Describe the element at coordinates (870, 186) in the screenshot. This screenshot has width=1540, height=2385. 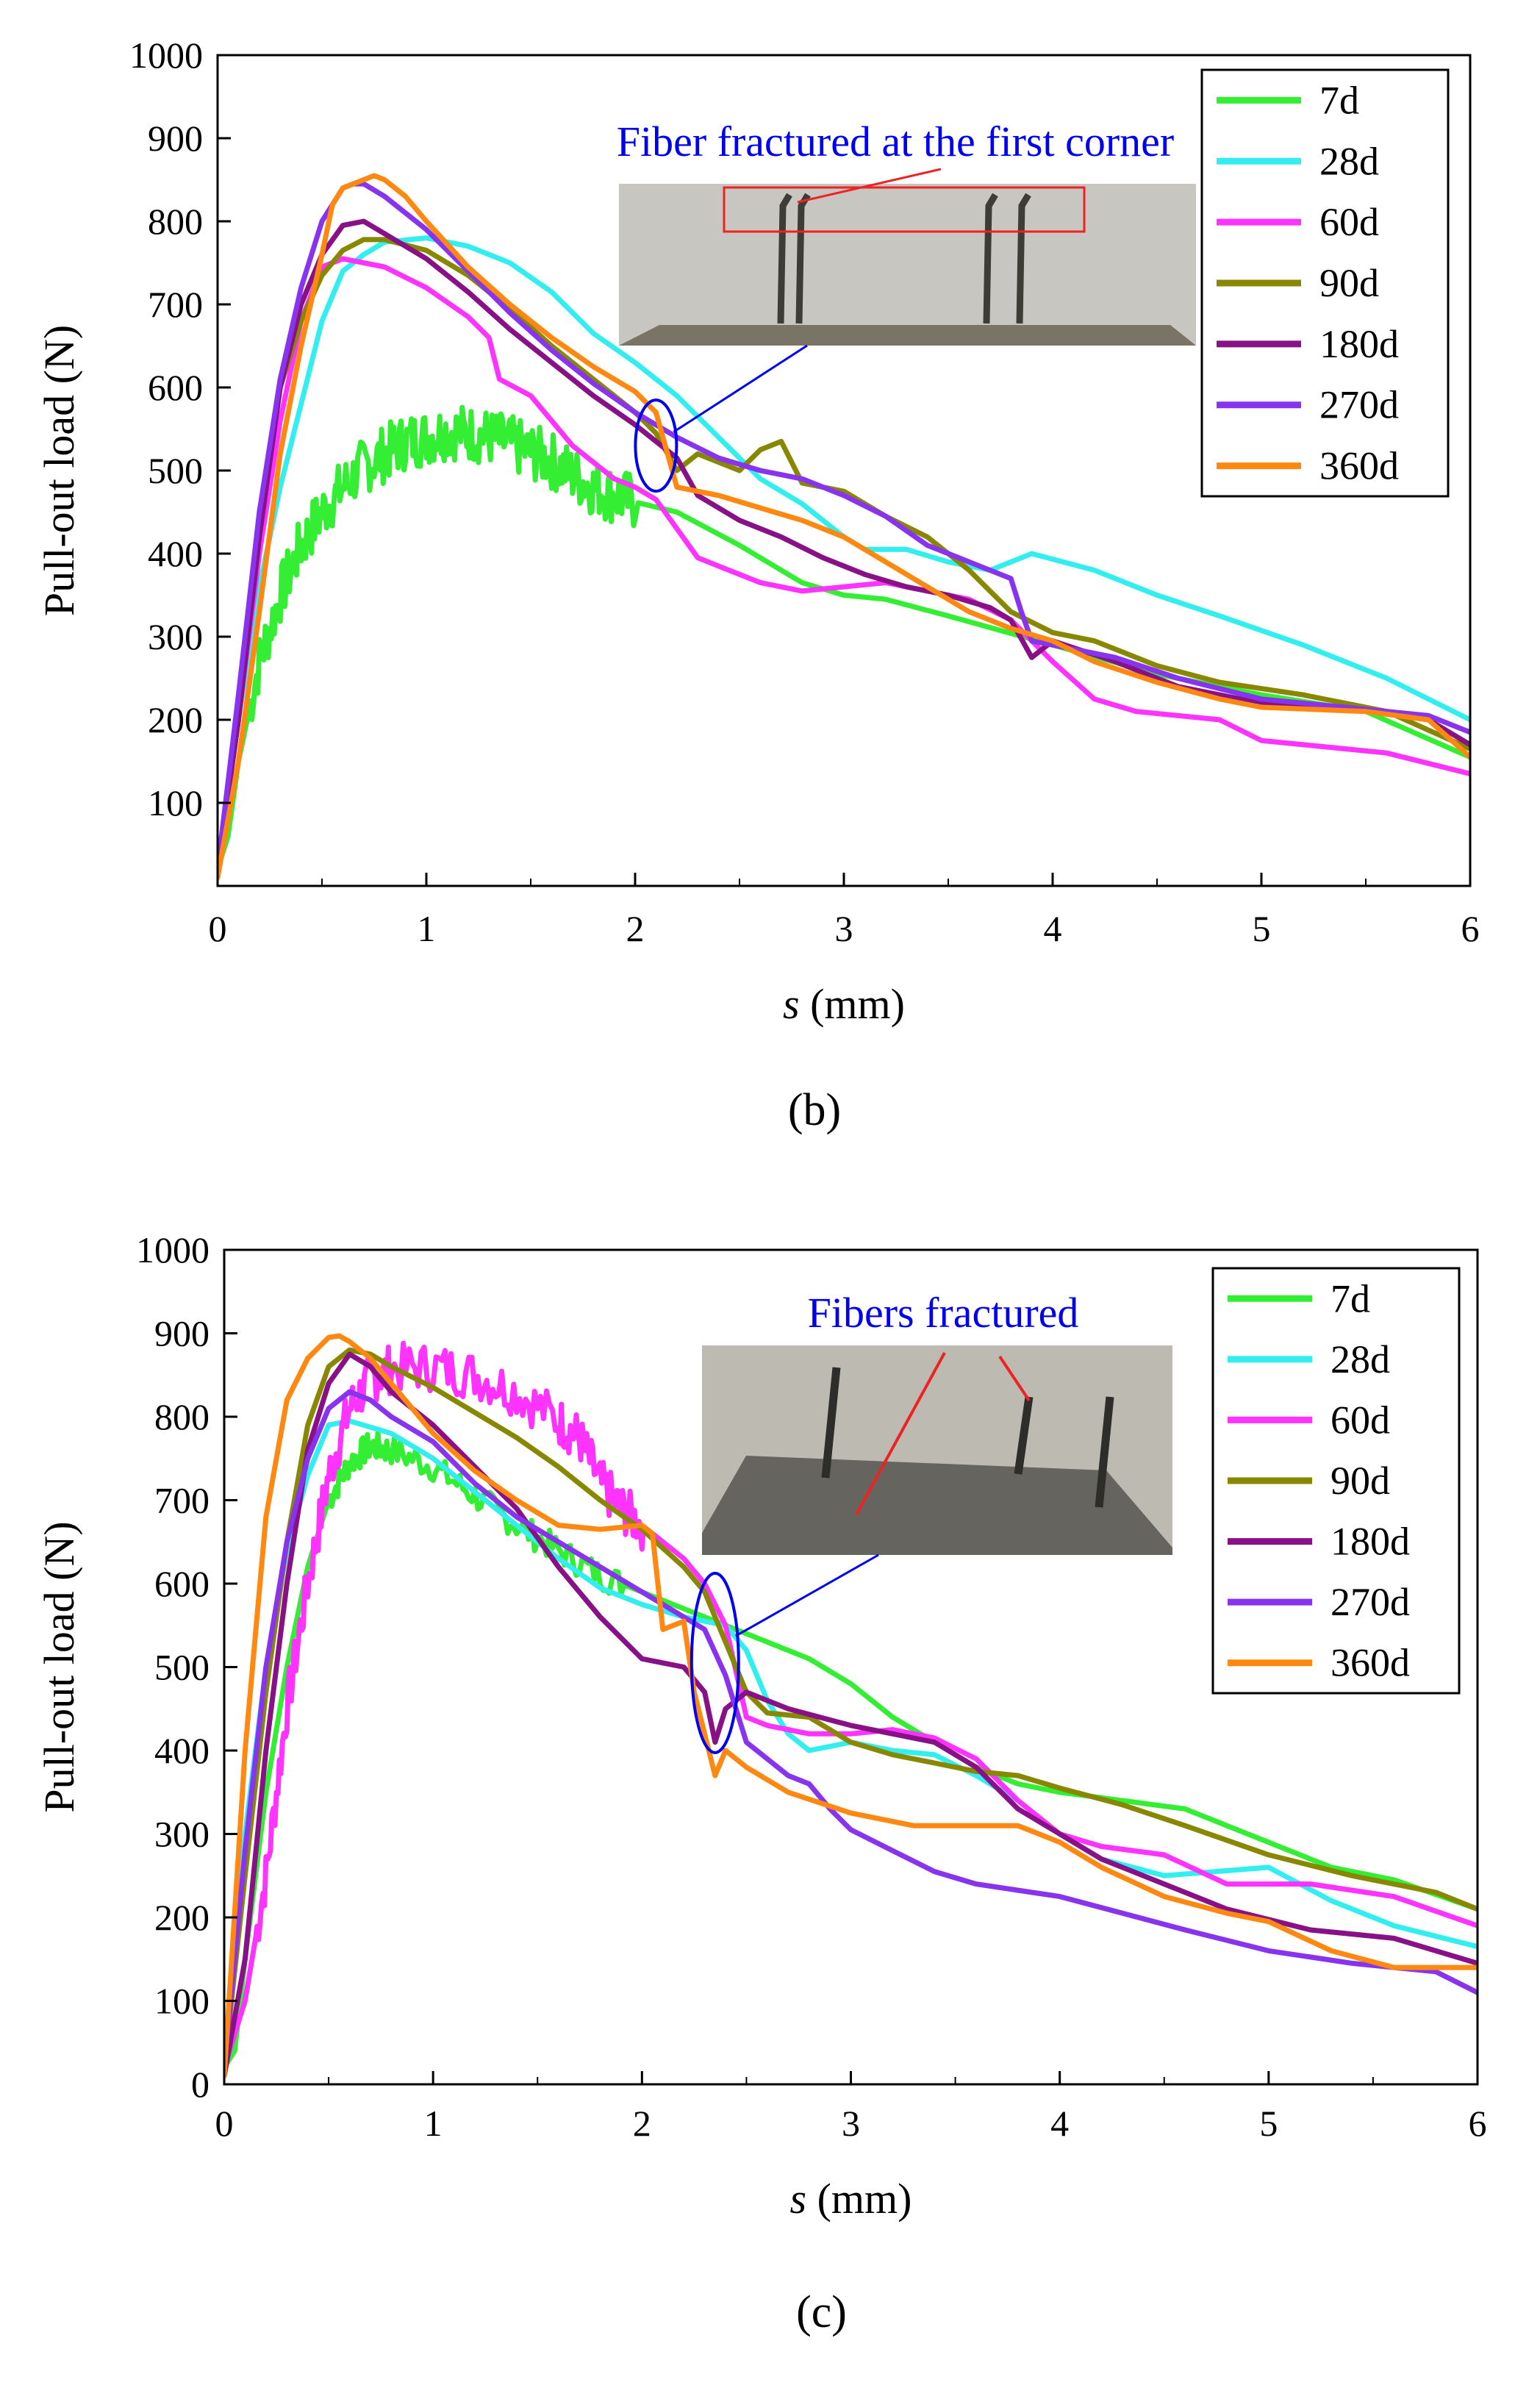
I see `photo-red-pointer` at that location.